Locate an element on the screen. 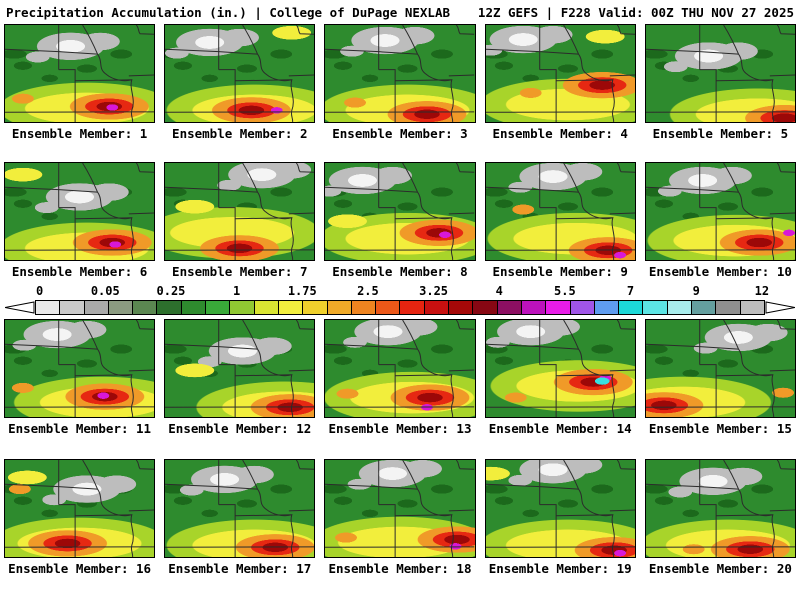 Image resolution: width=800 pixels, height=600 pixels. precip-colorbar: 0 0.05 0.25 1 1.75 2.5 3.25 4 5.5 7 9 12 is located at coordinates (400, 300).